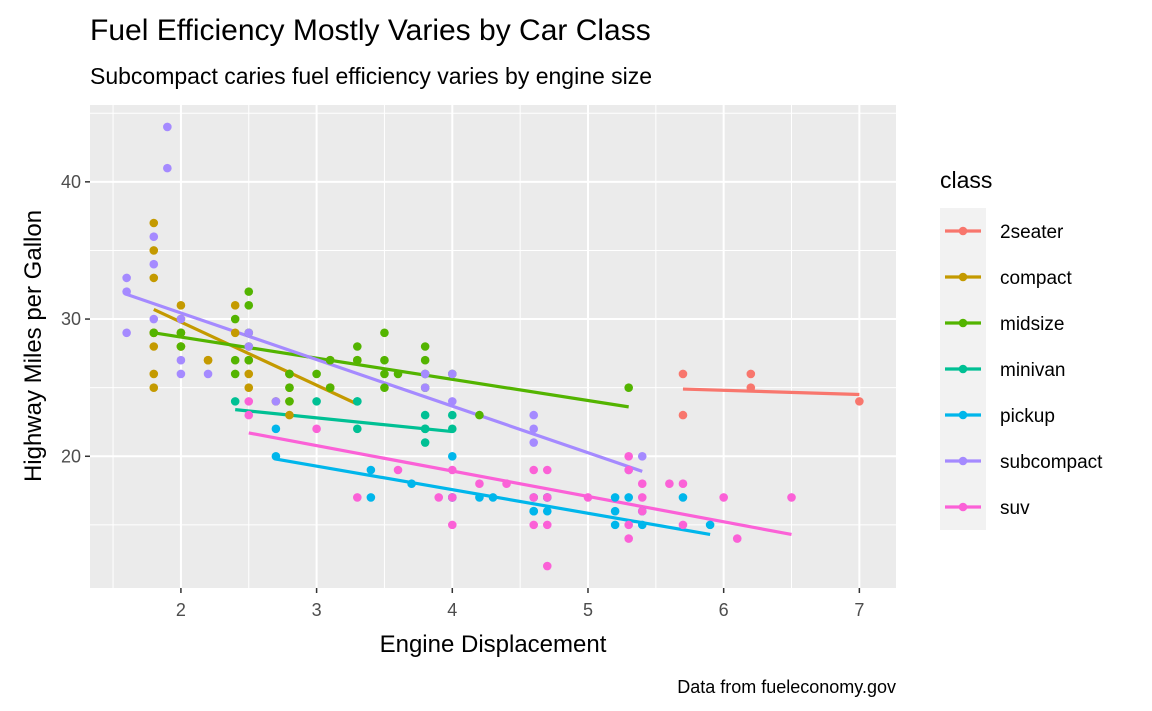  Describe the element at coordinates (771, 392) in the screenshot. I see `fit-line-2seater` at that location.